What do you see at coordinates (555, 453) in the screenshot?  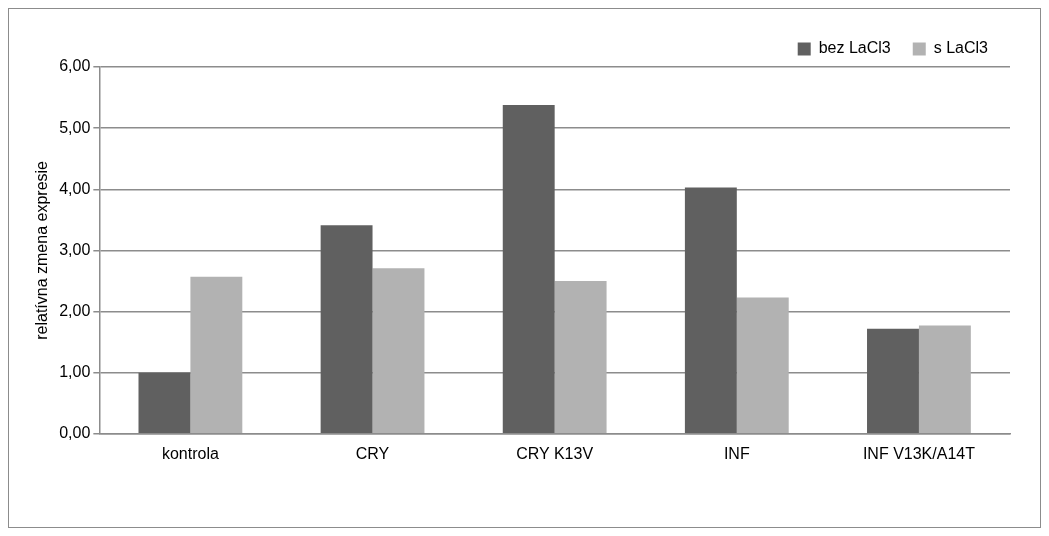 I see `x-tick-label: CRY K13V` at bounding box center [555, 453].